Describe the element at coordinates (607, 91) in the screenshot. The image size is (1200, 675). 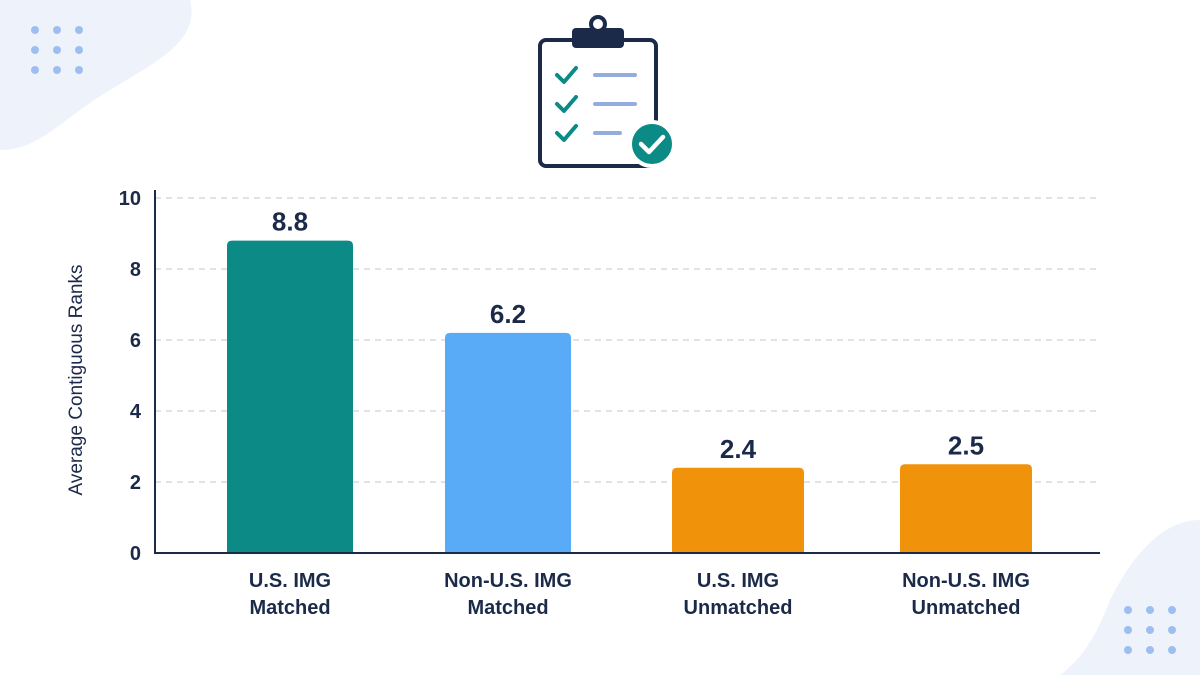
I see `clipboard-checklist-icon` at that location.